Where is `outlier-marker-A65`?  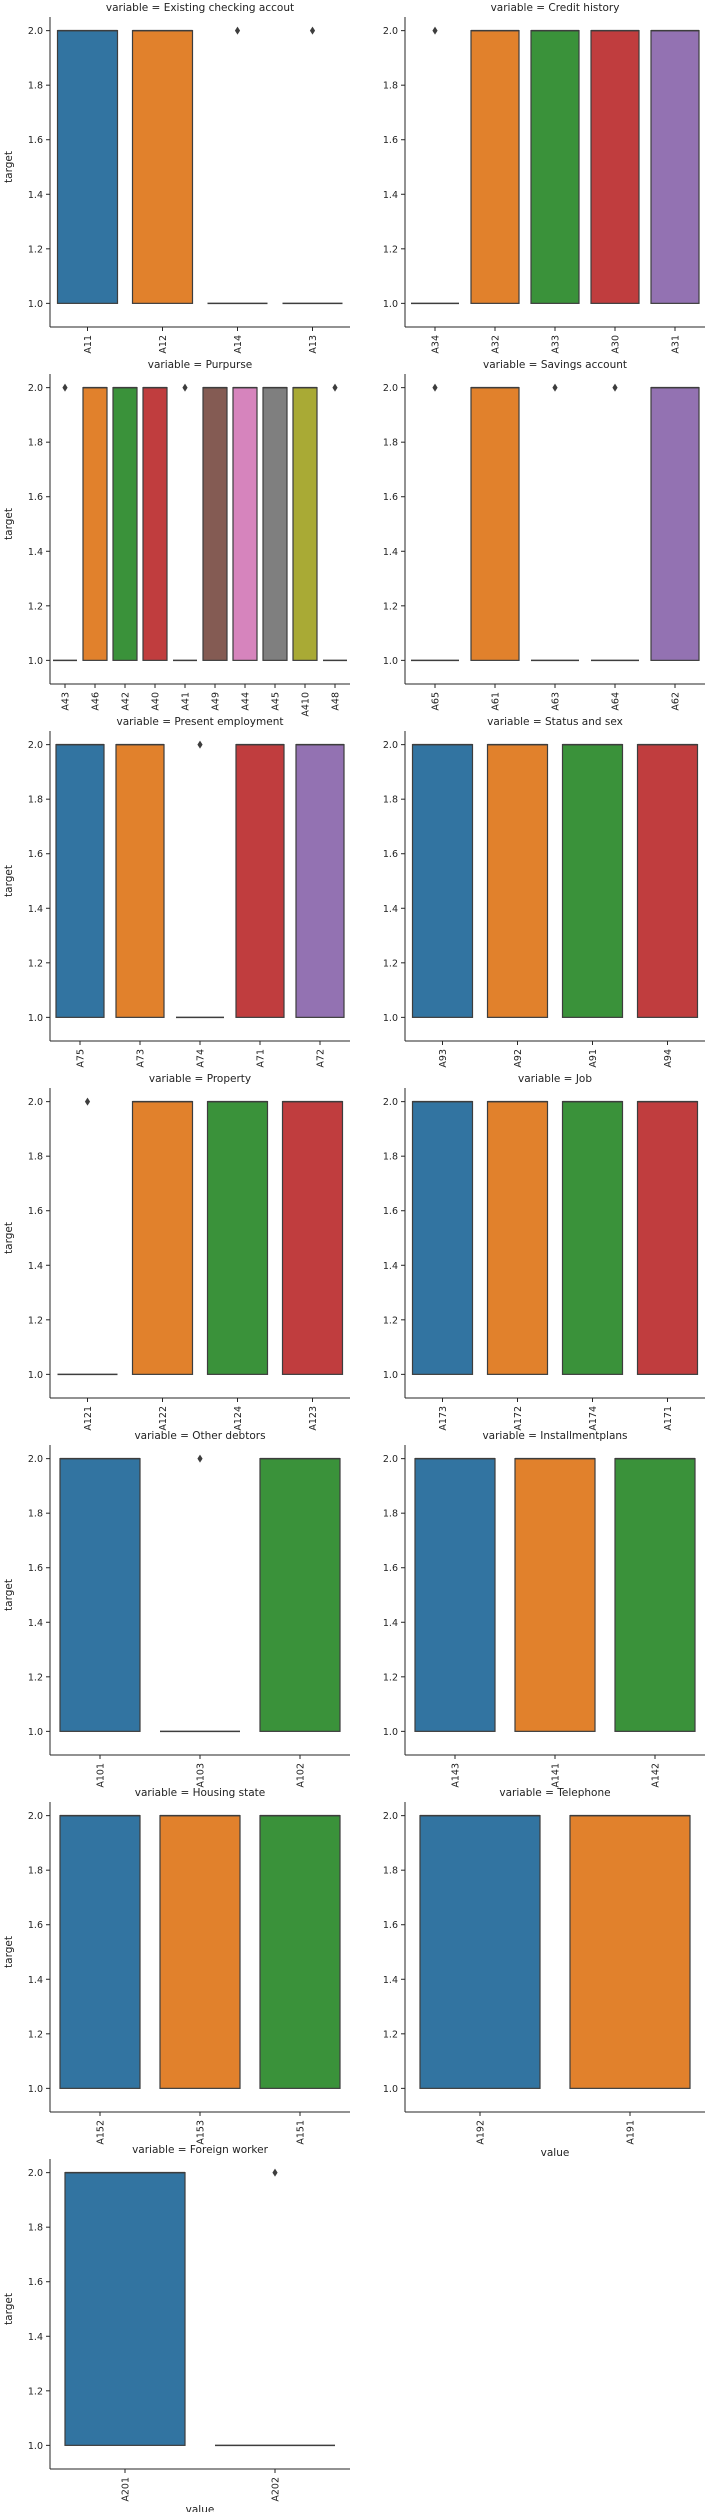
outlier-marker-A65 is located at coordinates (435, 387).